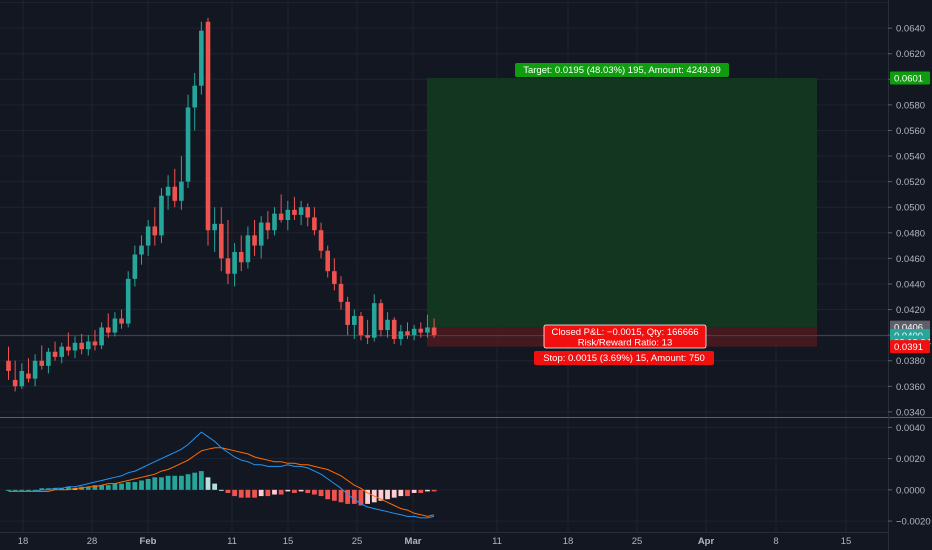 Image resolution: width=932 pixels, height=550 pixels. What do you see at coordinates (910, 131) in the screenshot?
I see `price-tick-label: 0.0560` at bounding box center [910, 131].